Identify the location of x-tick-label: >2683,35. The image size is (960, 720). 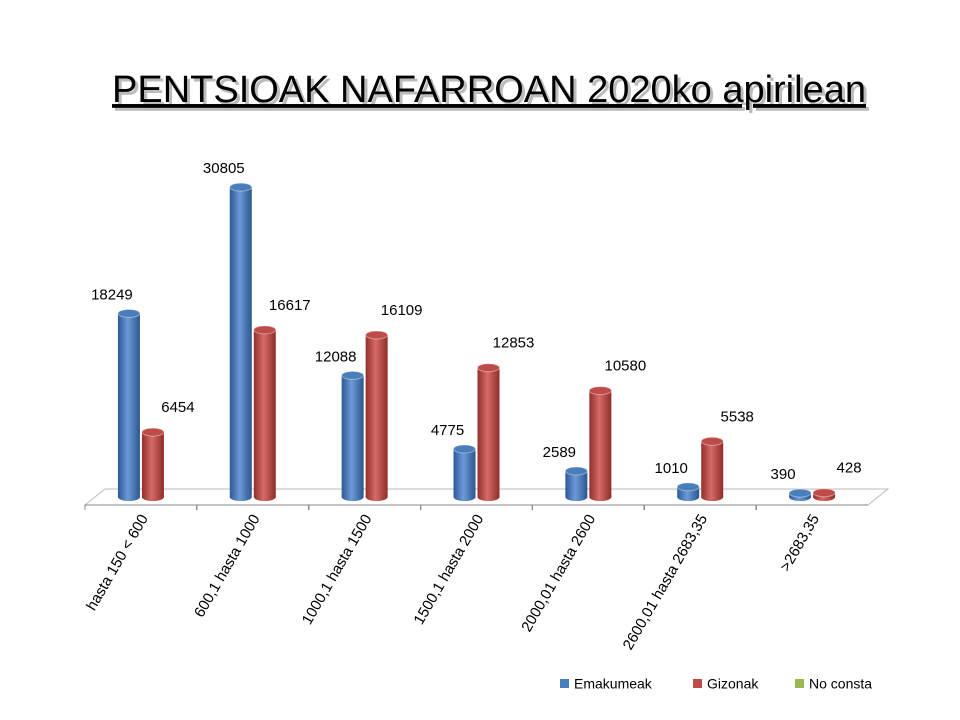
(800, 542).